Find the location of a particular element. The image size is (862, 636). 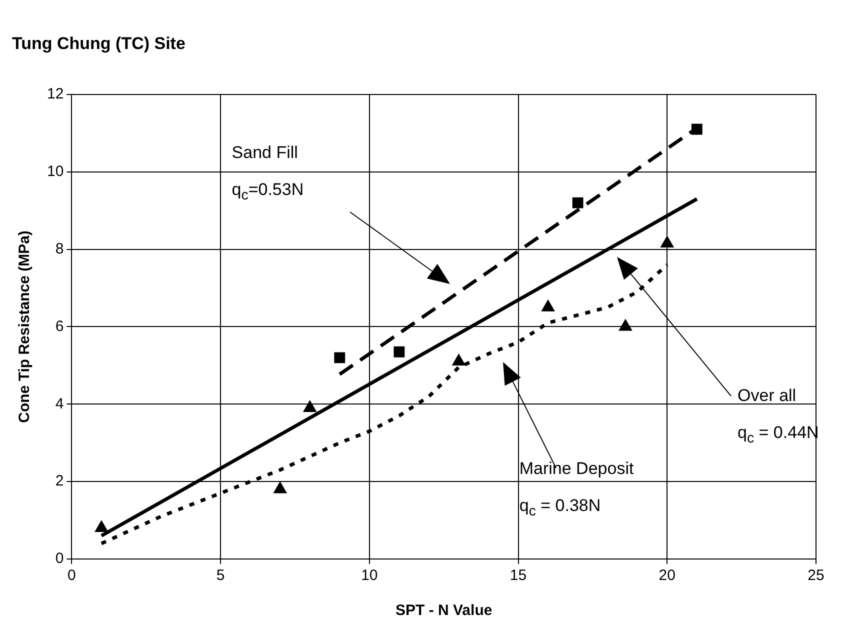

x-tick-label: 0 is located at coordinates (72, 575).